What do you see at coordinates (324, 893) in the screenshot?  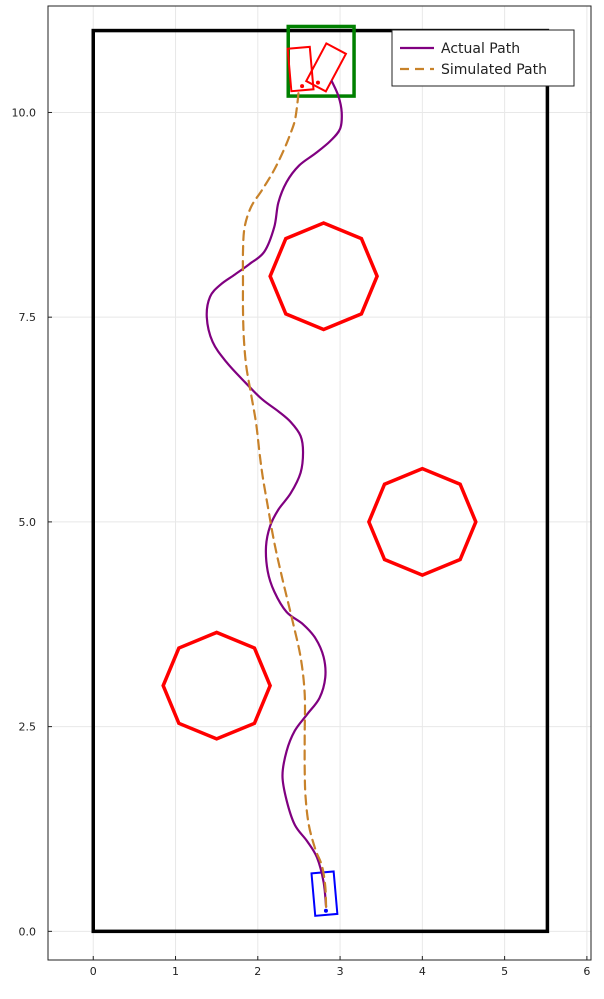 I see `start-vehicle` at bounding box center [324, 893].